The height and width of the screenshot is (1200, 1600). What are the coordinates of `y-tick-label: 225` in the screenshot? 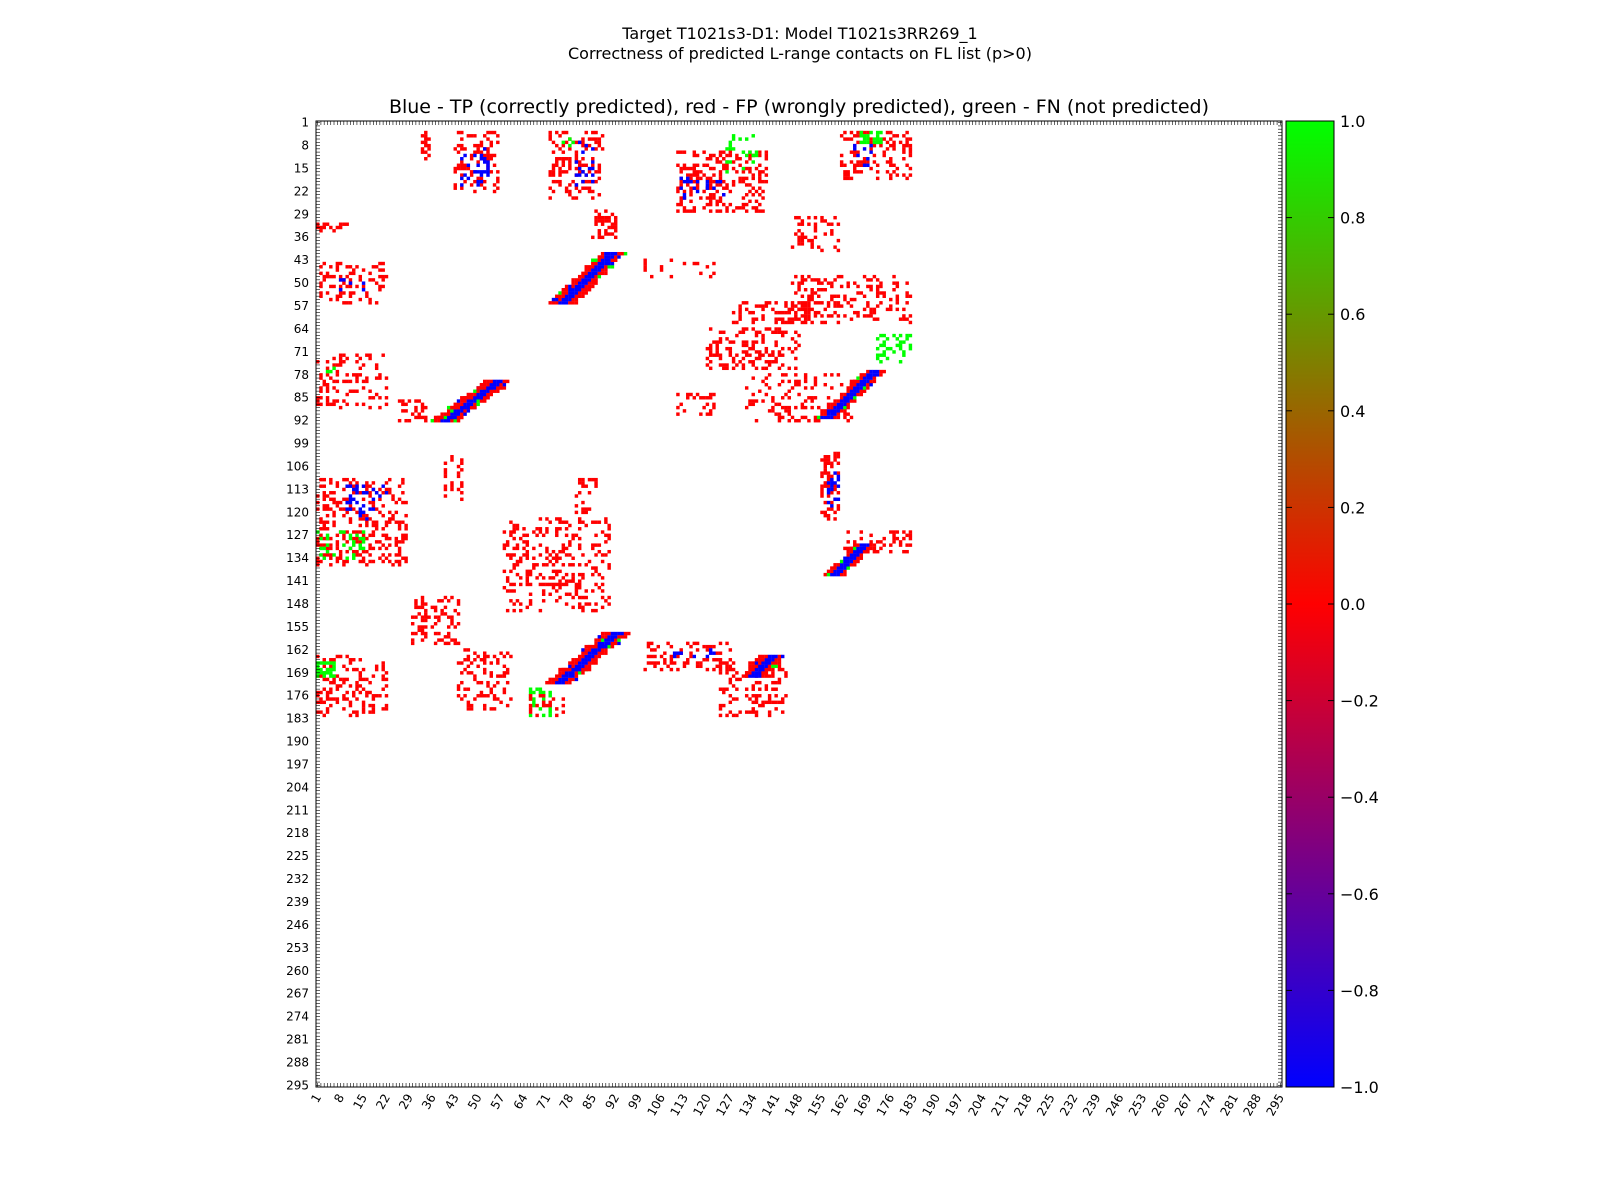 It's located at (297, 856).